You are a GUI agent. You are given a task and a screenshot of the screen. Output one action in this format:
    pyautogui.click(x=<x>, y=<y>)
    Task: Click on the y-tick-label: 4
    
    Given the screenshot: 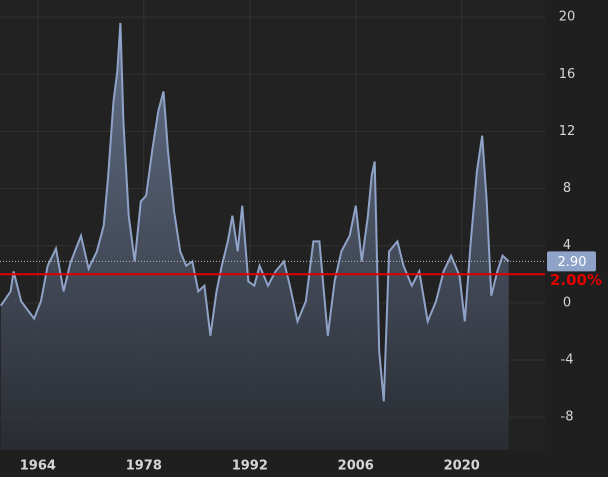 What is the action you would take?
    pyautogui.click(x=567, y=245)
    